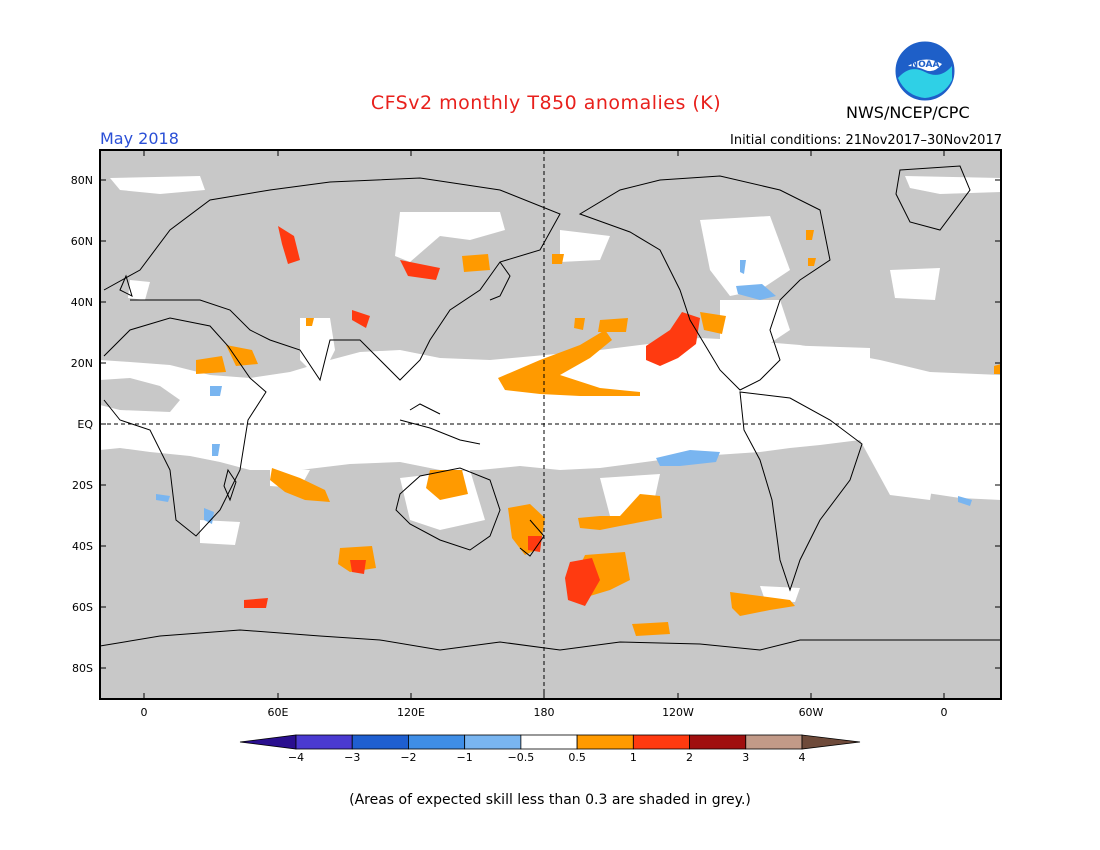 This screenshot has width=1100, height=850. Describe the element at coordinates (745, 757) in the screenshot. I see `colorbar-label: 3` at that location.